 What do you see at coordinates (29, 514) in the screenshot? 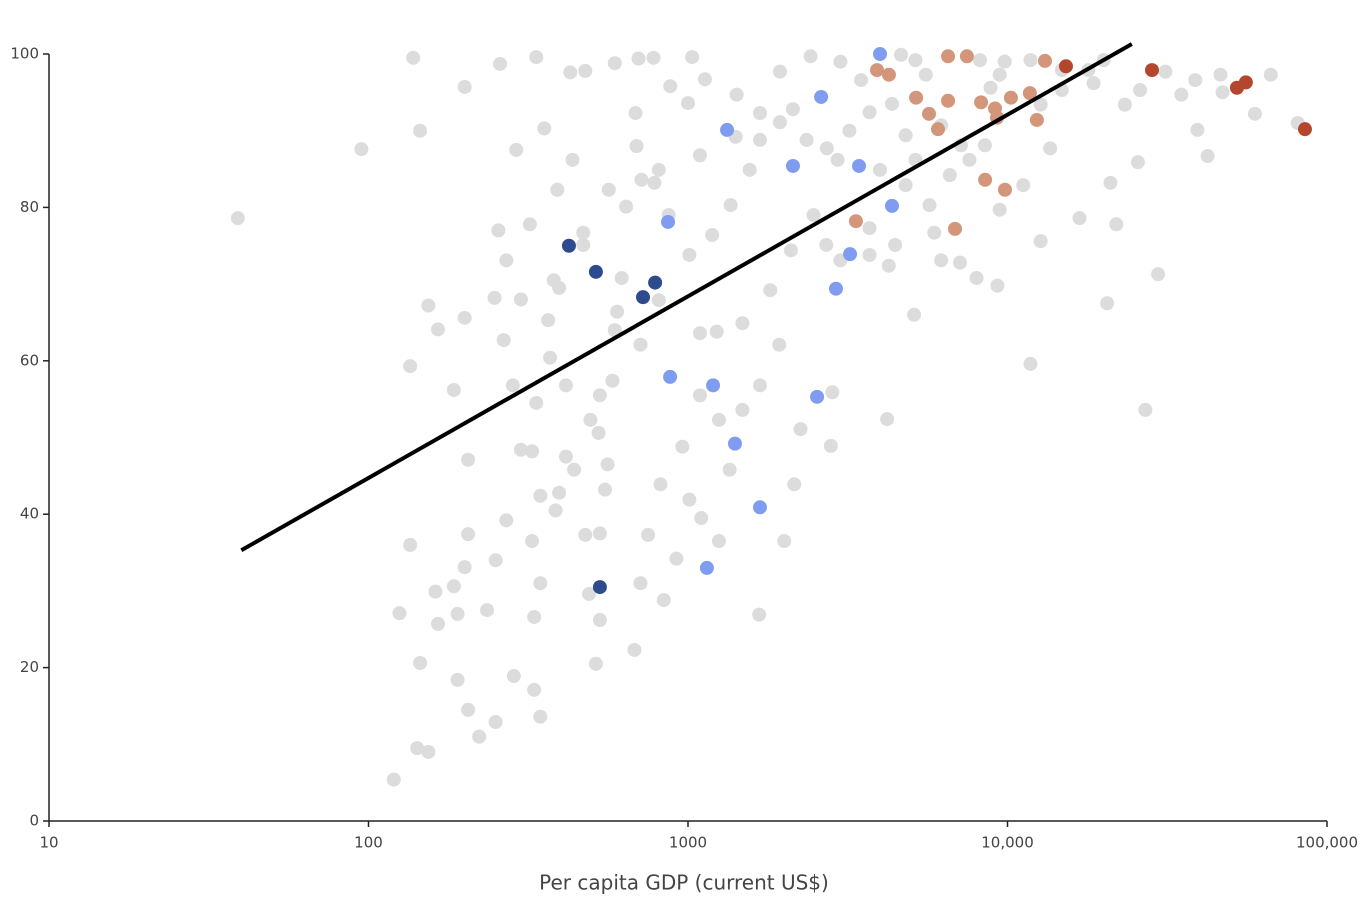
I see `y-tick-label: 40` at bounding box center [29, 514].